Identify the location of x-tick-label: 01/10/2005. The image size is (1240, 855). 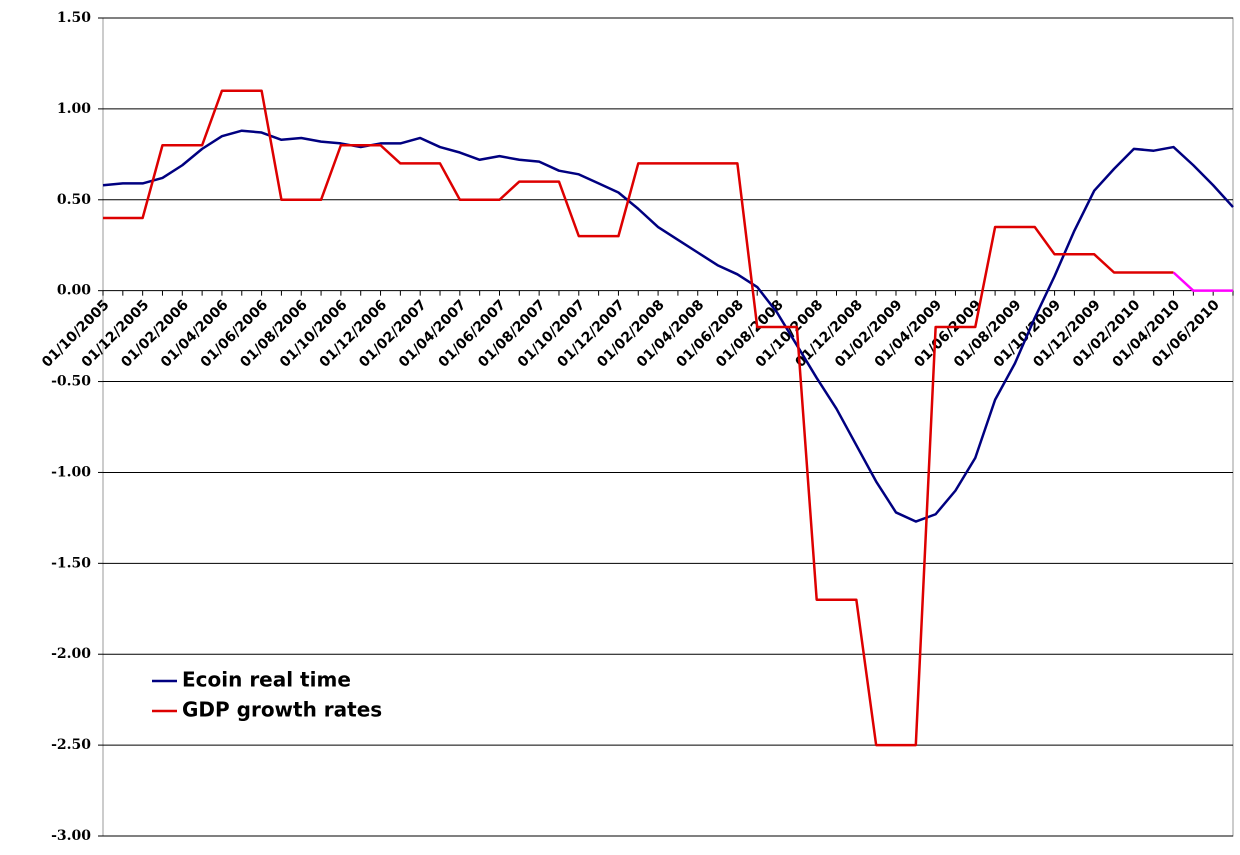
(76, 334).